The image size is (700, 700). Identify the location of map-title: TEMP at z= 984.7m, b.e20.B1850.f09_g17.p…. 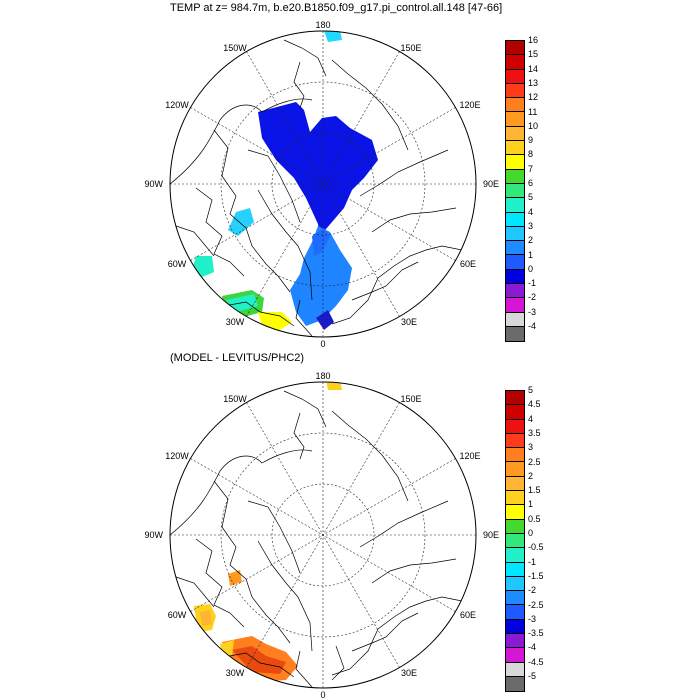
(336, 8).